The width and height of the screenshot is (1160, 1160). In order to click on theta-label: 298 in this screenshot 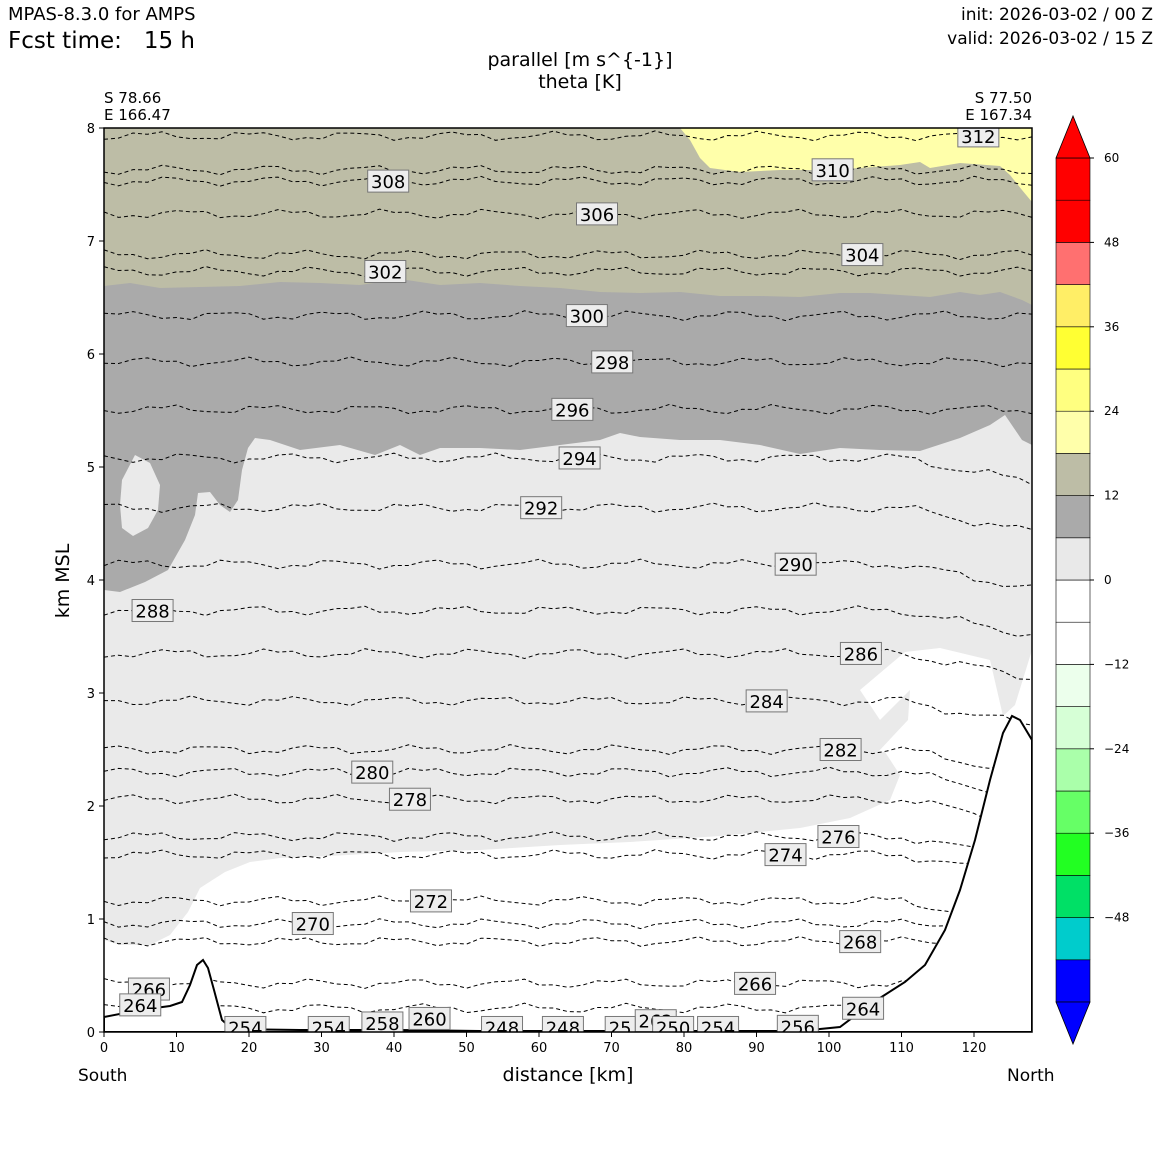, I will do `click(612, 363)`.